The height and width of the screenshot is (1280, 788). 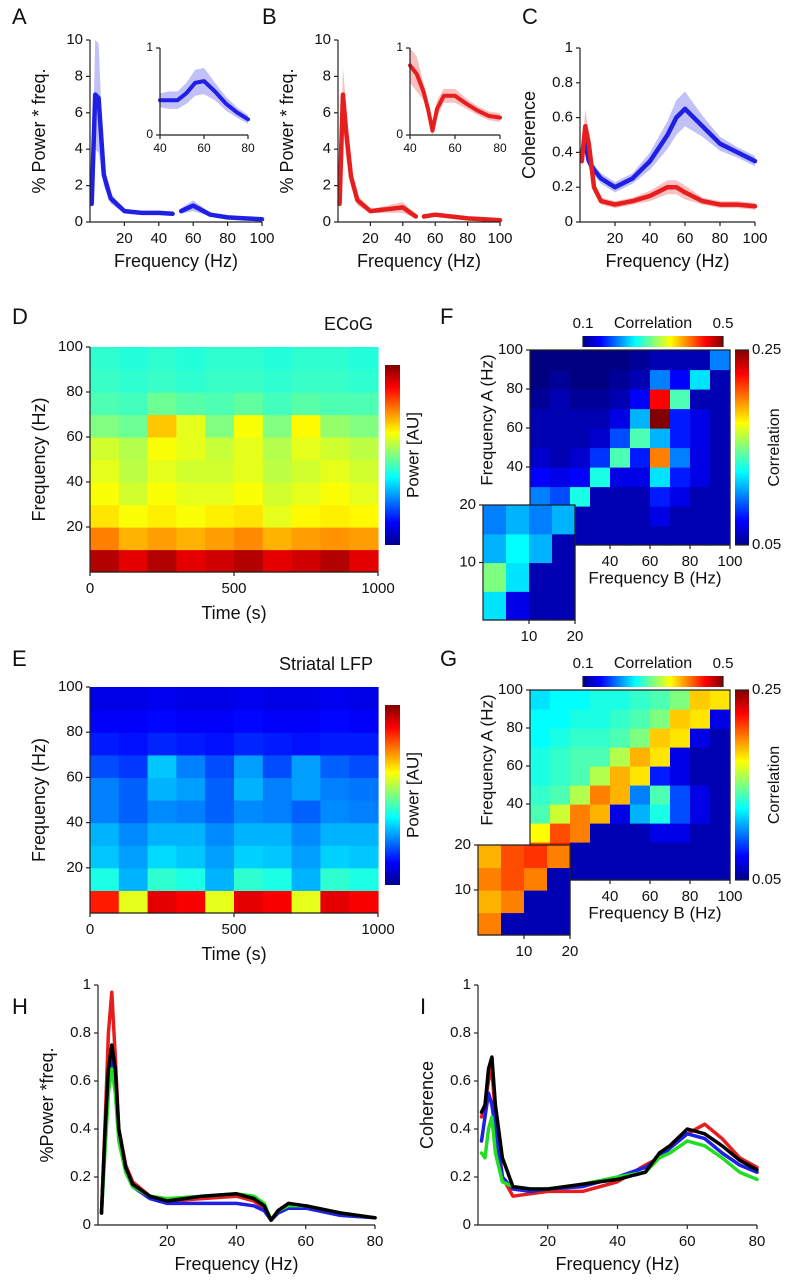 I want to click on y-tick-label: 20, so click(x=74, y=867).